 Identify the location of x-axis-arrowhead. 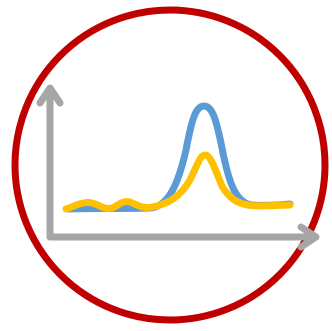
(308, 237).